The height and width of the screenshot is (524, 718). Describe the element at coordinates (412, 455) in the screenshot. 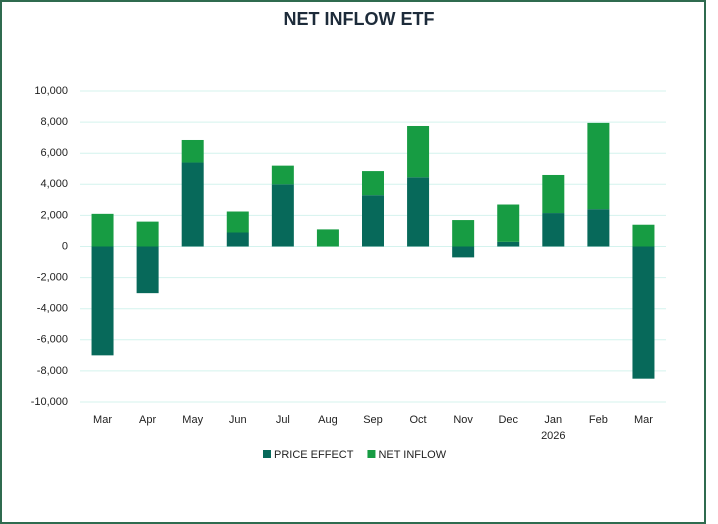

I see `legend-label: NET INFLOW` at that location.